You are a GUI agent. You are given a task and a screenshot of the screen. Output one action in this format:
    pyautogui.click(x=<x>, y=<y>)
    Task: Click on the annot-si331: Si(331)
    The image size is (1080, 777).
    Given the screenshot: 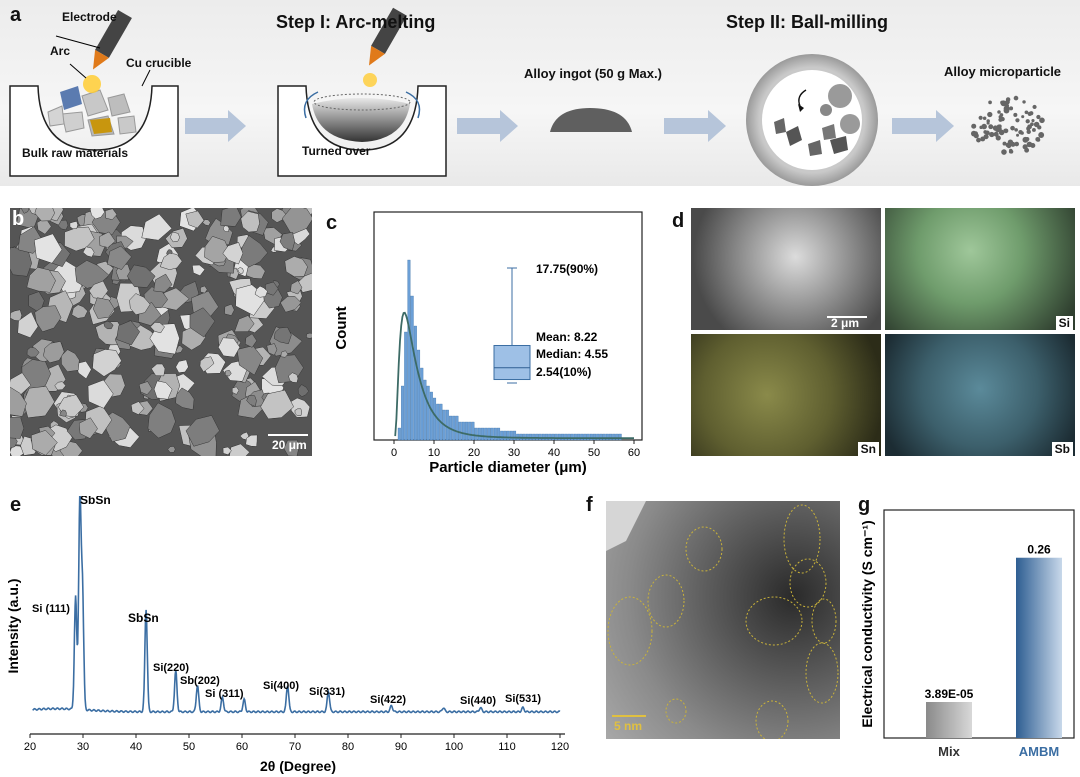 What is the action you would take?
    pyautogui.click(x=327, y=692)
    